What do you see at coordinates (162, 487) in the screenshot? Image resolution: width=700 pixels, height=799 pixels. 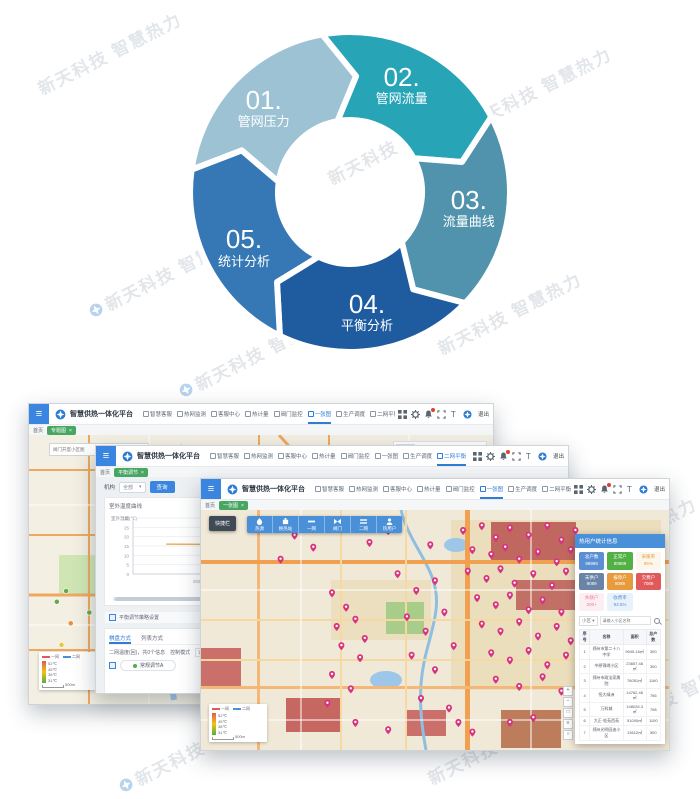 I see `query-button: 查询` at bounding box center [162, 487].